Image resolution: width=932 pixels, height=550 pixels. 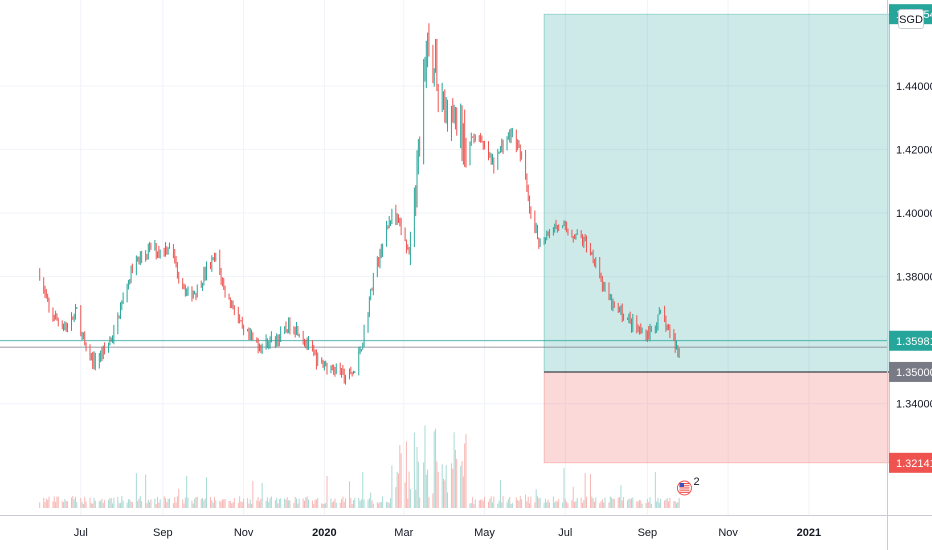 I want to click on x-tick-label: May, so click(x=484, y=533).